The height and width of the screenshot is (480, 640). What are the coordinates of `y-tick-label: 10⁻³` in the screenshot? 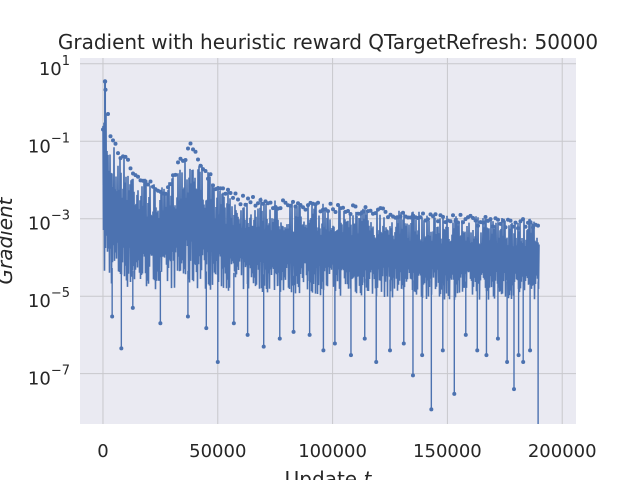 It's located at (49, 222).